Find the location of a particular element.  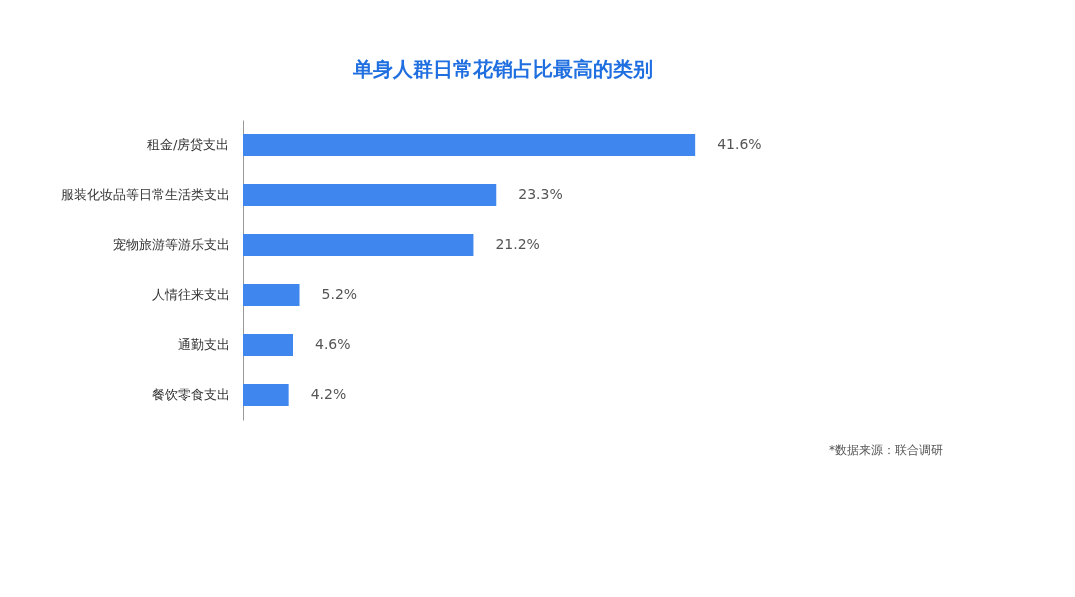

data-label: 23.3% is located at coordinates (540, 194).